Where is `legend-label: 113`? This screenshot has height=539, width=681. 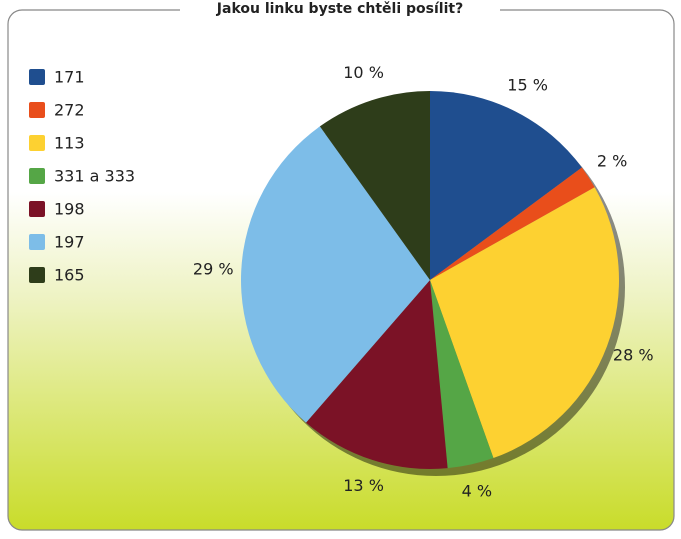
legend-label: 113 is located at coordinates (69, 143).